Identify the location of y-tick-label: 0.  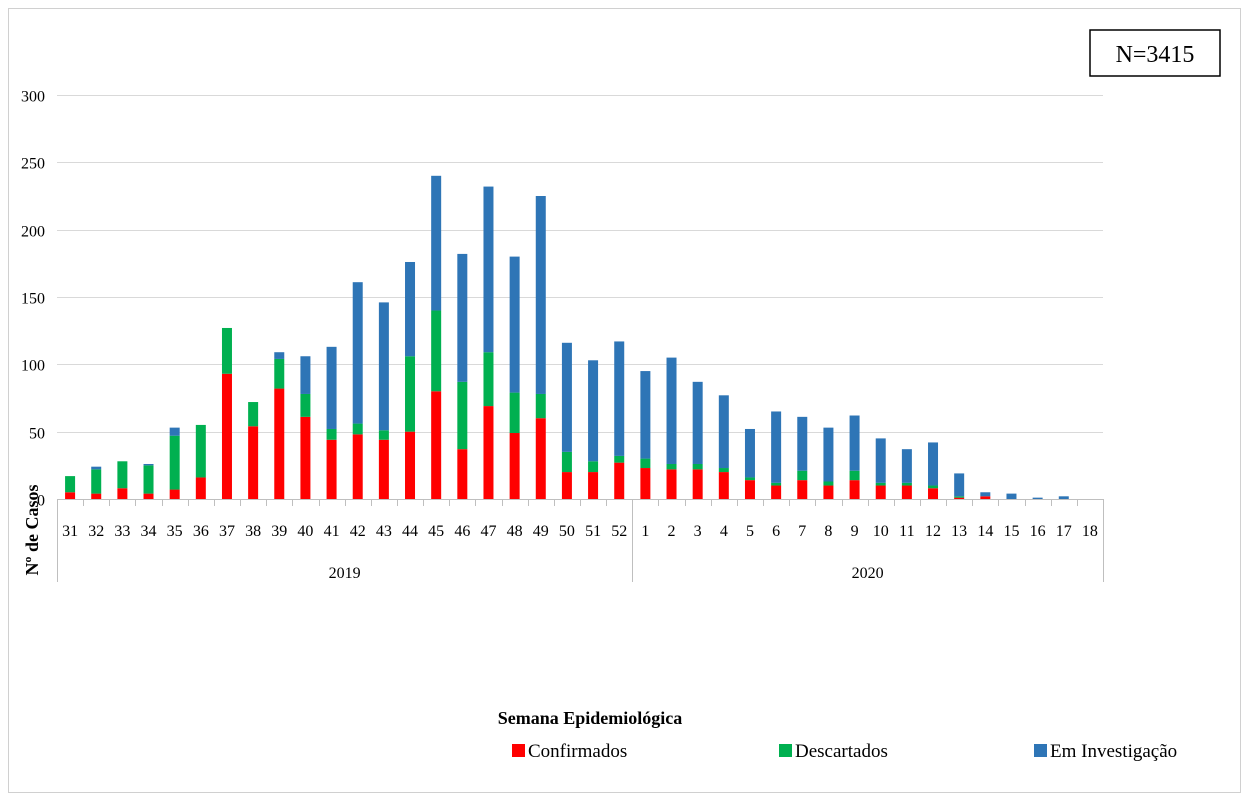
(41, 501).